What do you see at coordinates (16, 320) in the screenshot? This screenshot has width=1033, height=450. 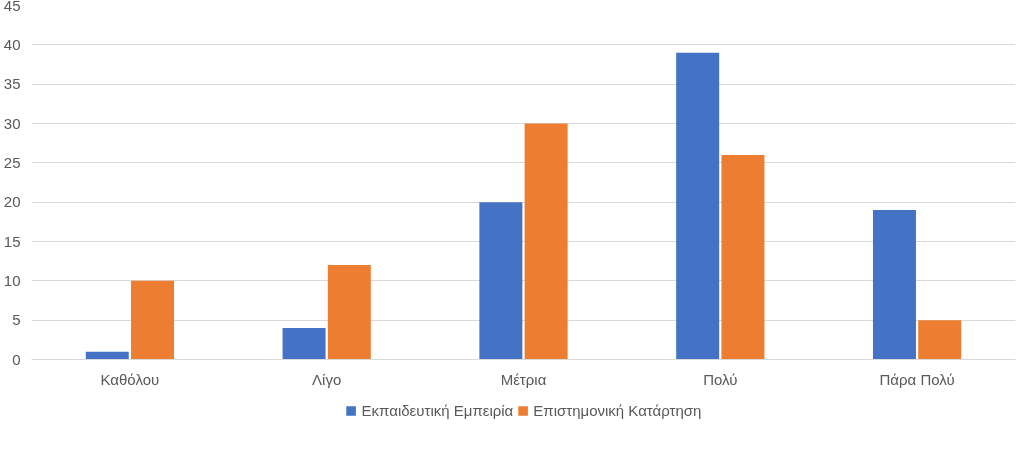 I see `y-tick-label: 5` at bounding box center [16, 320].